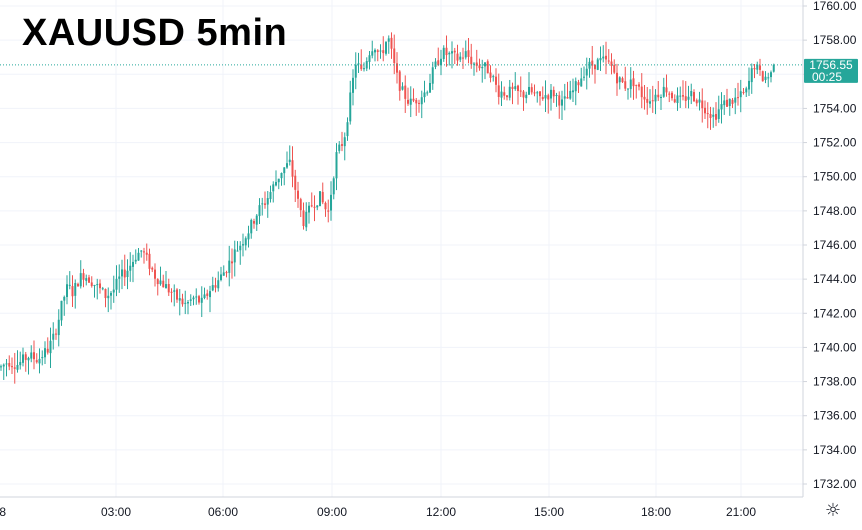 This screenshot has height=530, width=862. Describe the element at coordinates (378, 512) in the screenshot. I see `time-axis: 8 03:00 06:00 09:00 12:00 15:00 18:00 21:00` at that location.